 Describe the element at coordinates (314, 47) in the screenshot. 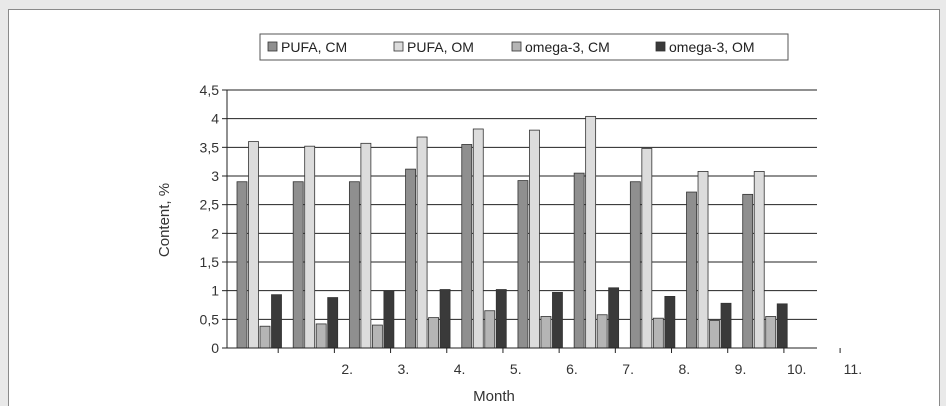

I see `legend-entry: PUFA, CM` at that location.